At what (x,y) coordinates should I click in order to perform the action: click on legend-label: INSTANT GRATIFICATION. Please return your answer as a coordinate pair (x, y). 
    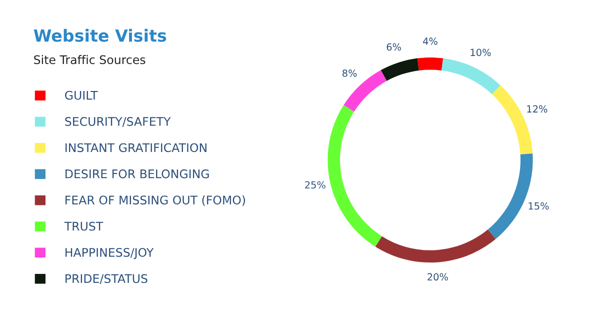
    Looking at the image, I should click on (136, 147).